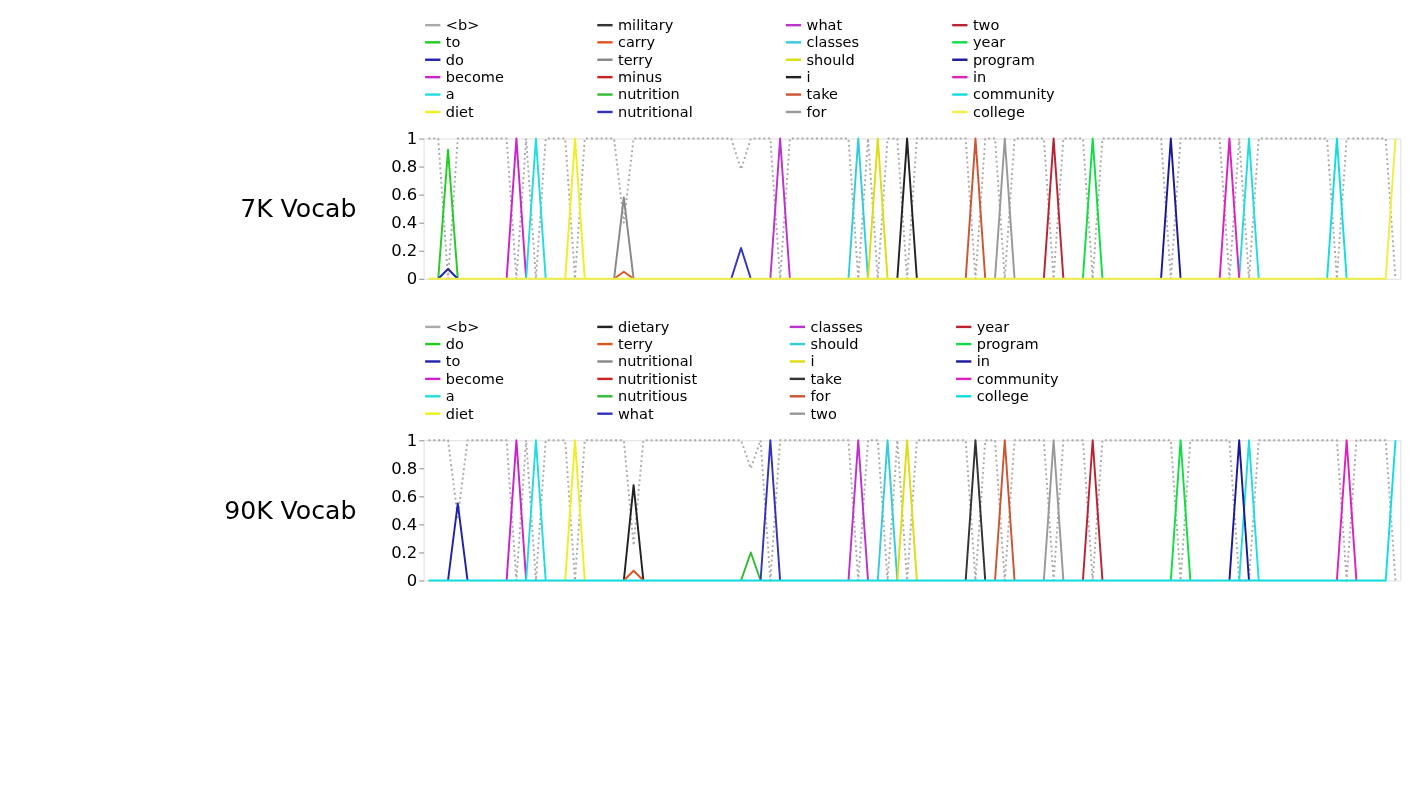 This screenshot has width=1411, height=812. What do you see at coordinates (640, 76) in the screenshot?
I see `legend-label: minus` at bounding box center [640, 76].